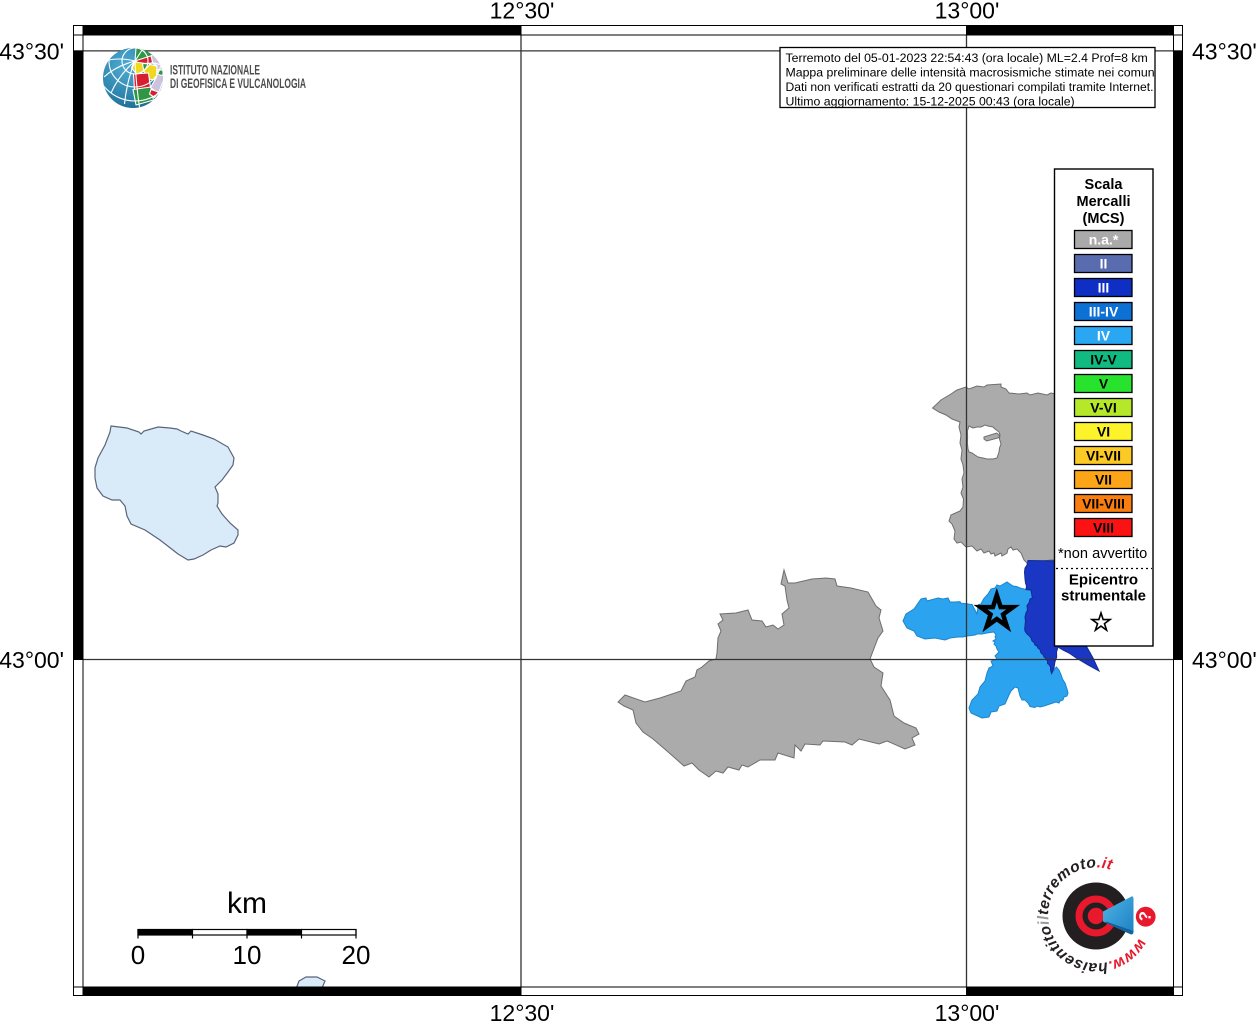 The height and width of the screenshot is (1024, 1256). Describe the element at coordinates (1104, 219) in the screenshot. I see `svg-text: (MCS)` at that location.